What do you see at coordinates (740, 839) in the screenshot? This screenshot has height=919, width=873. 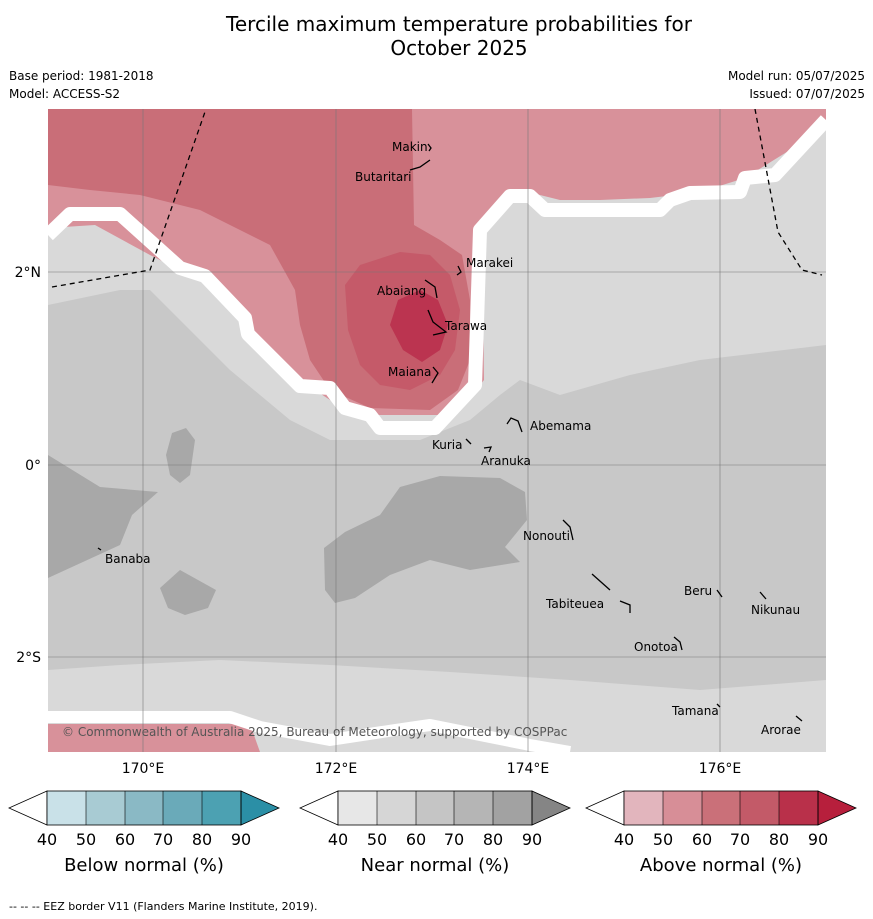 I see `cb-above-tick-70: 70` at bounding box center [740, 839].